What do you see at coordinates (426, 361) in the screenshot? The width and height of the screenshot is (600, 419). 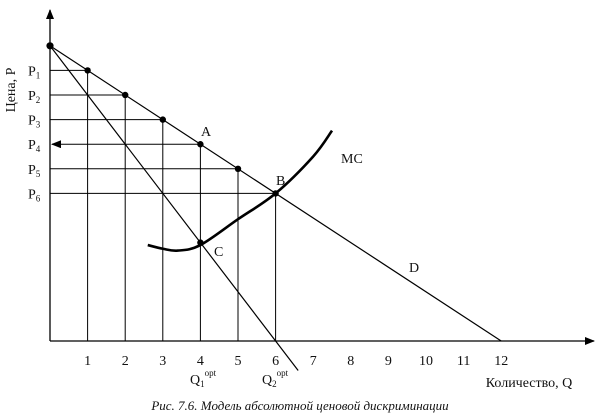 I see `x-tick-label: 10` at bounding box center [426, 361].